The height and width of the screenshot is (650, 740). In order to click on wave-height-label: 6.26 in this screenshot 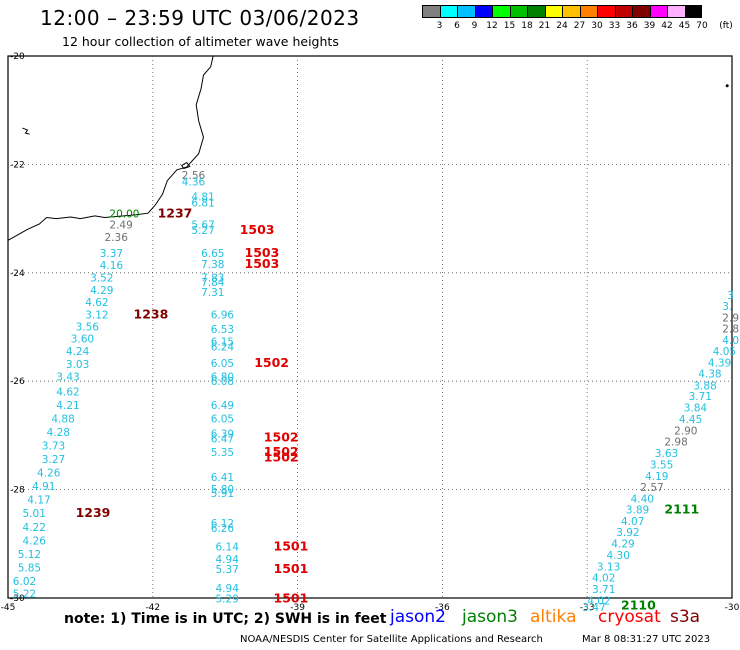, I will do `click(223, 529)`.